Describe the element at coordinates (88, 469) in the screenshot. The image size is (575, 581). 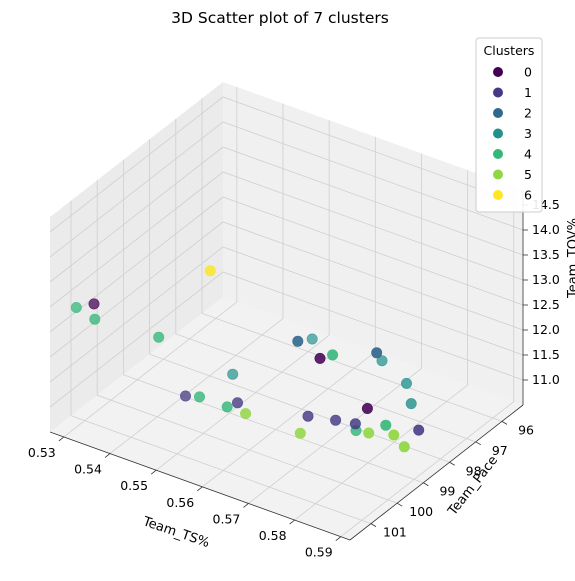
I see `x-tick-label: 0.54` at that location.